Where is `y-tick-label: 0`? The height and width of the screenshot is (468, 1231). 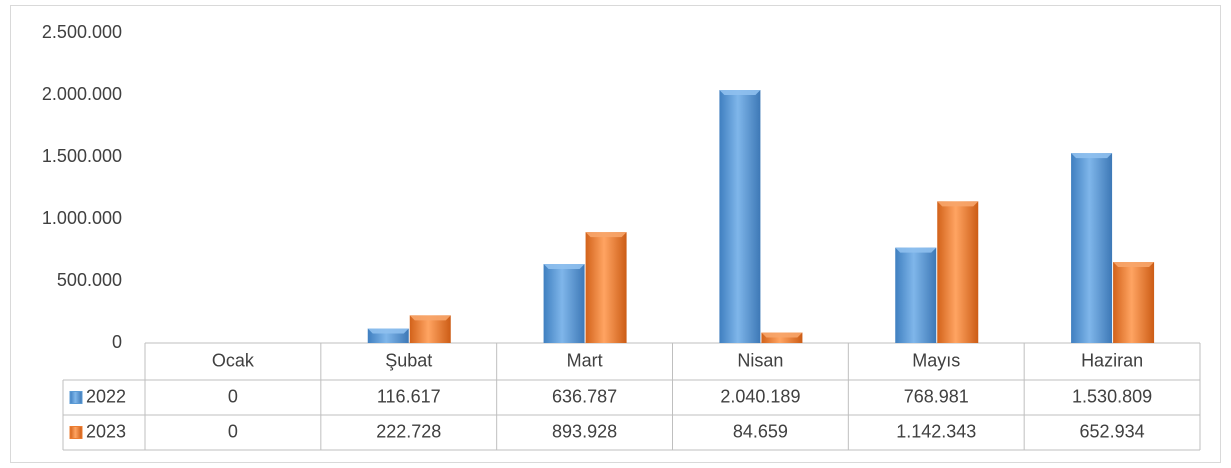
y-tick-label: 0 is located at coordinates (117, 342).